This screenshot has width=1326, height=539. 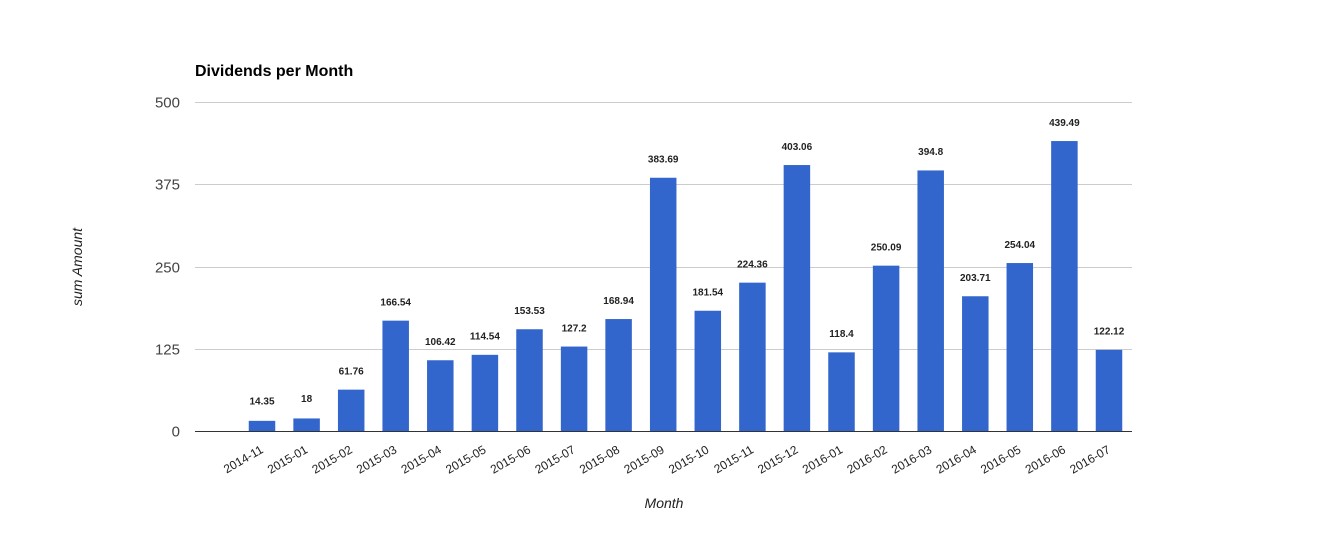 What do you see at coordinates (599, 459) in the screenshot?
I see `x-tick-label: 2015-08` at bounding box center [599, 459].